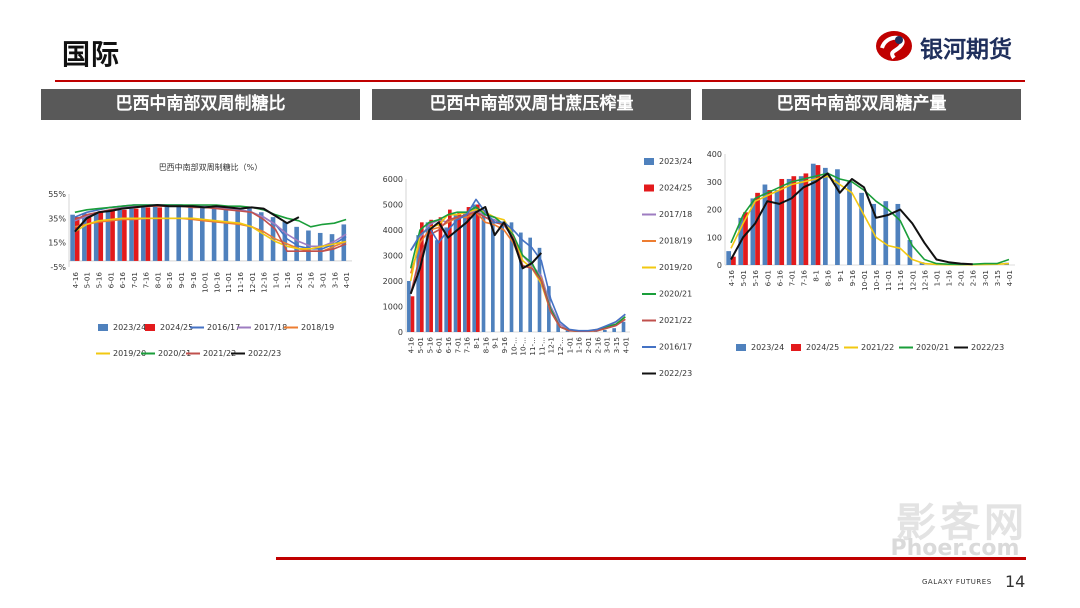  Describe the element at coordinates (393, 230) in the screenshot. I see `y-tick-label: 4000` at that location.